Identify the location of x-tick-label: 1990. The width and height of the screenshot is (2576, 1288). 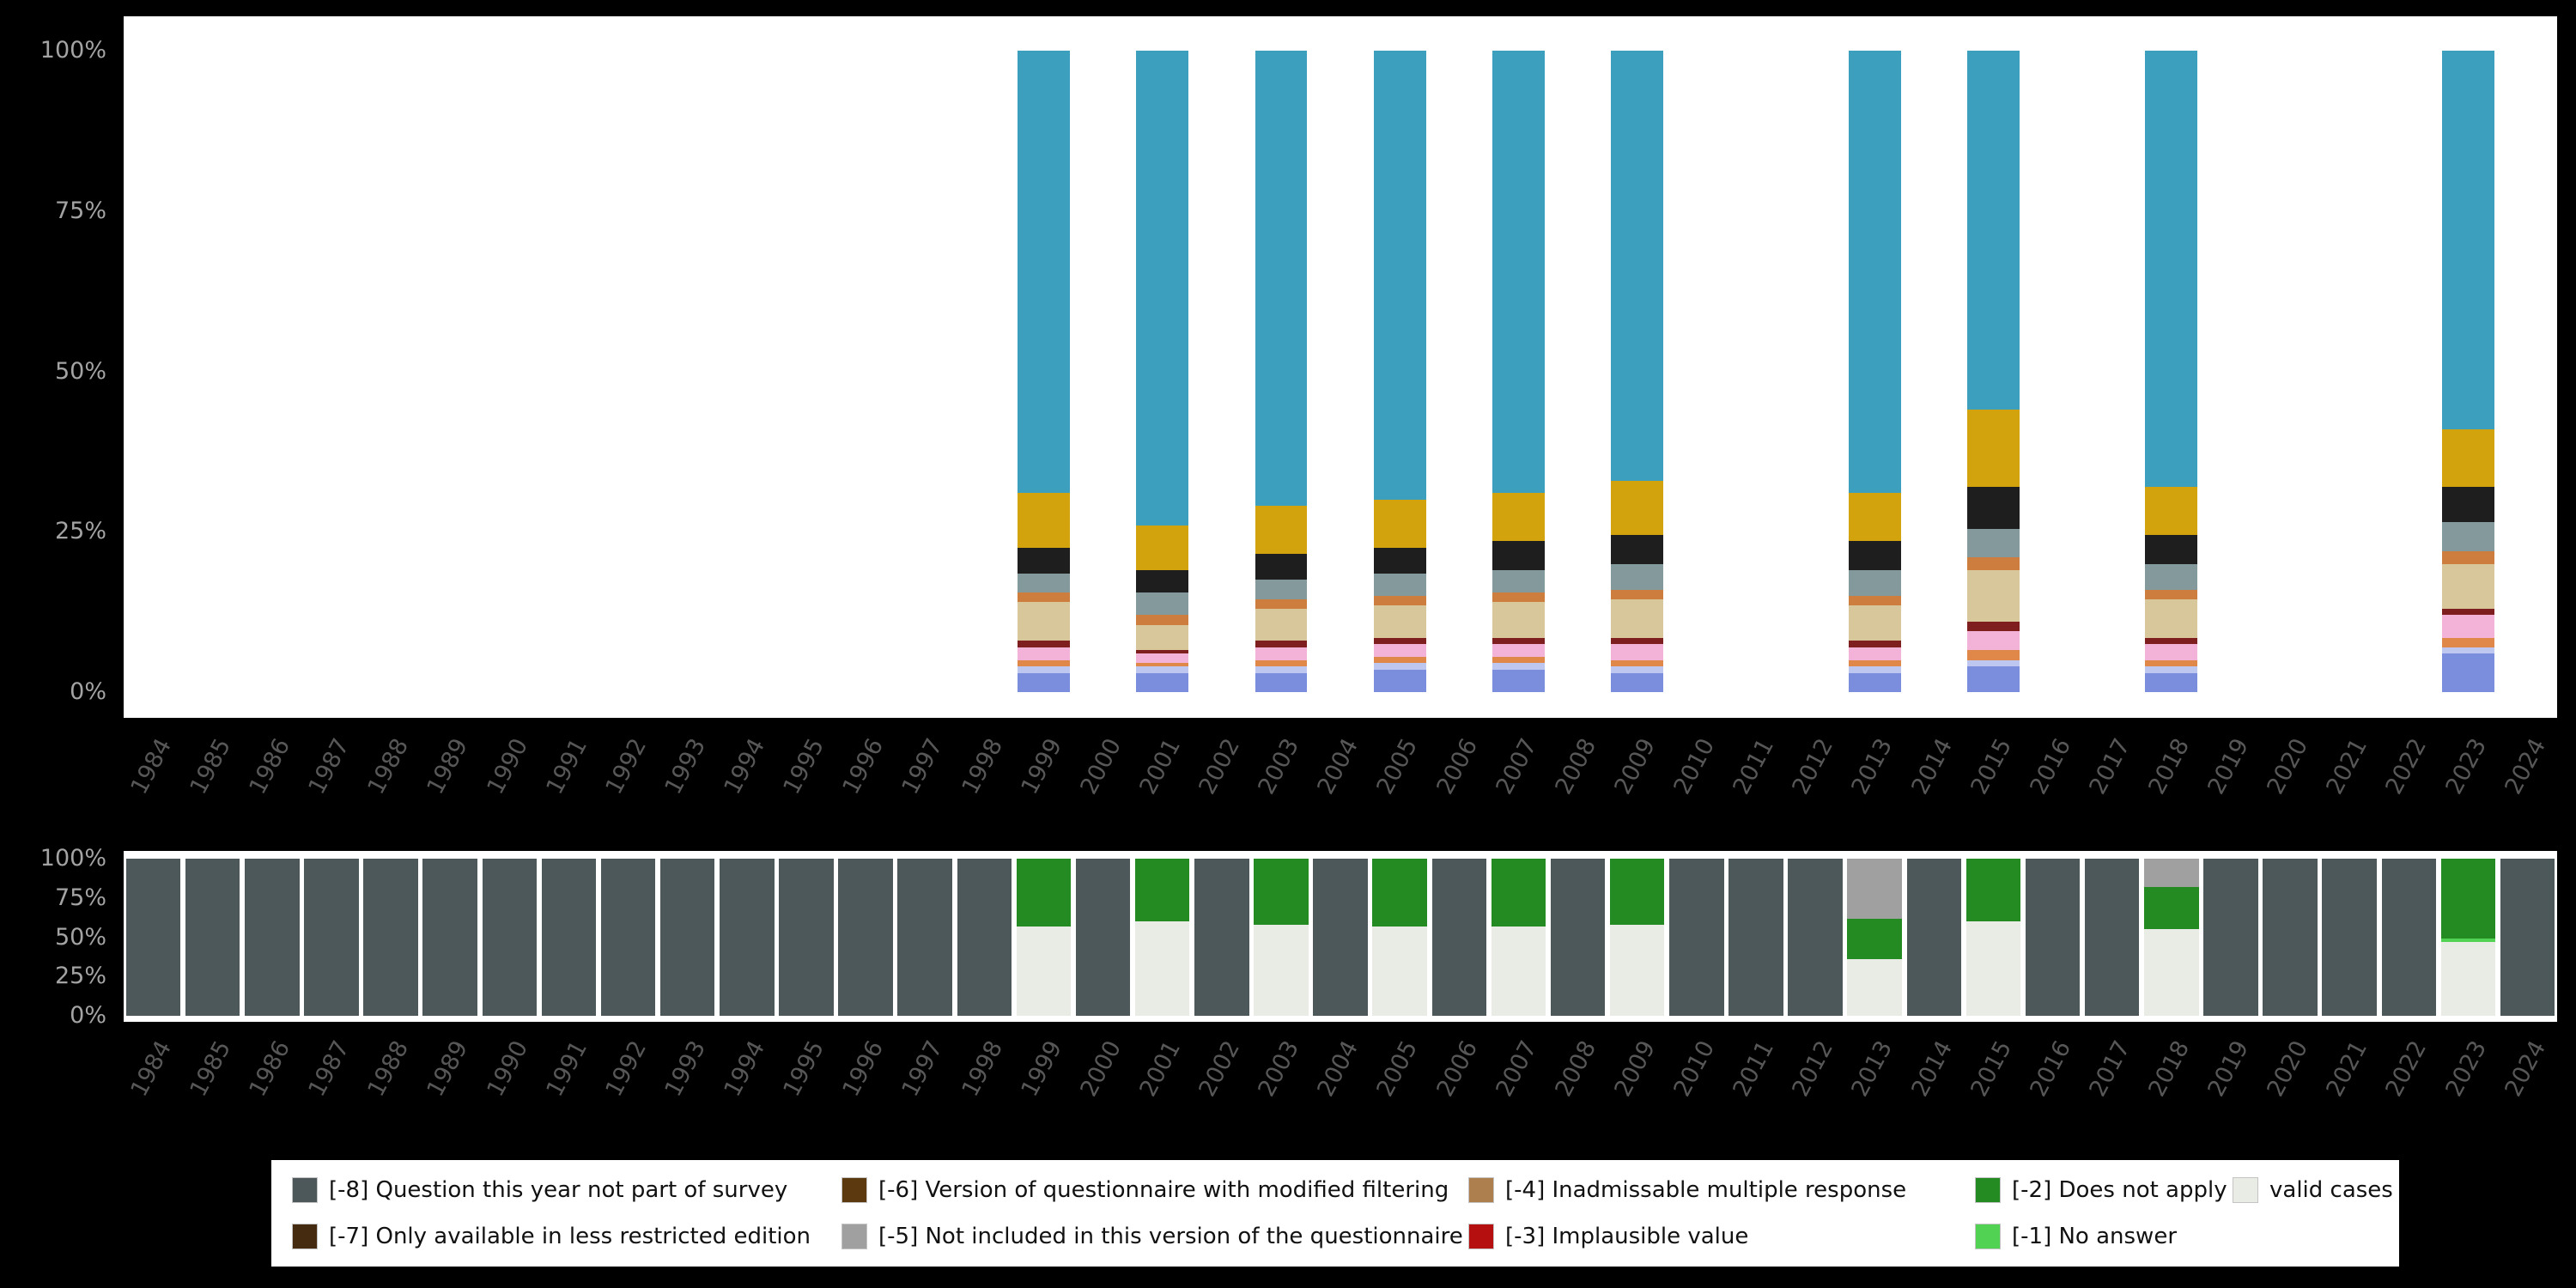
(508, 1069).